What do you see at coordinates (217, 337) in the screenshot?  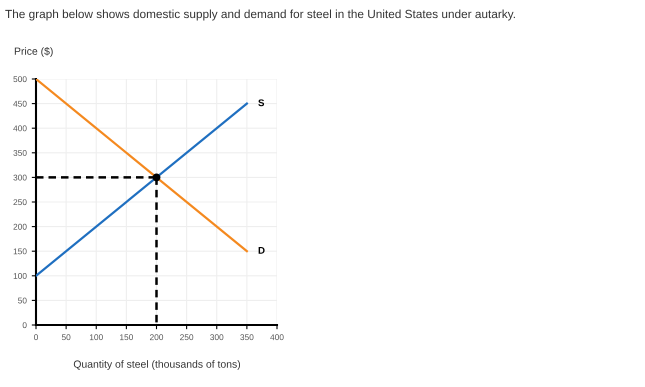 I see `x-tick-label: 300` at bounding box center [217, 337].